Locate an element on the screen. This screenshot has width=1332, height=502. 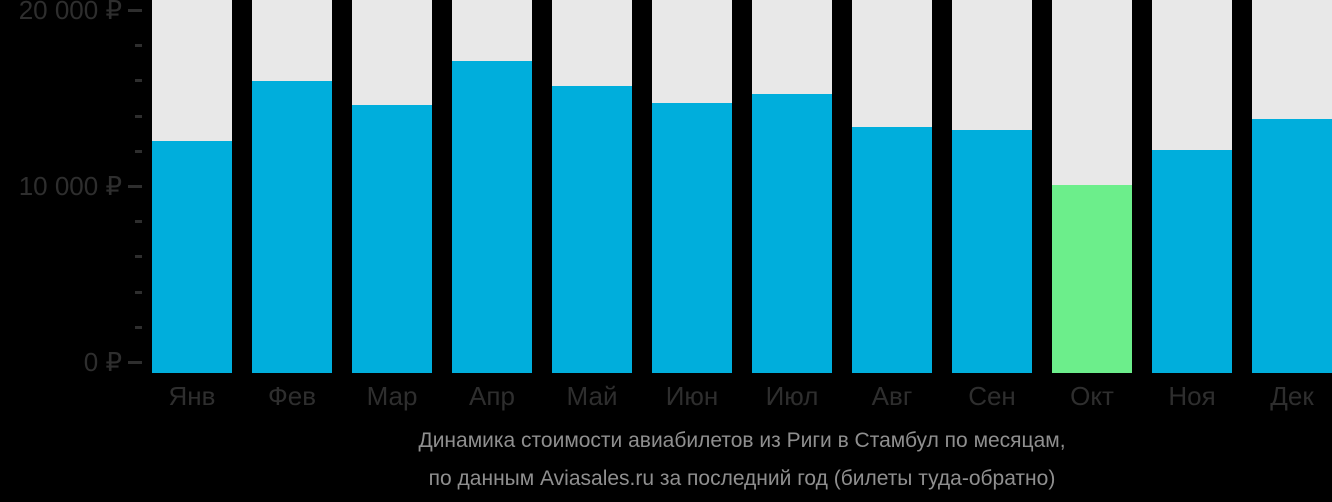
month-label: Сен is located at coordinates (992, 396).